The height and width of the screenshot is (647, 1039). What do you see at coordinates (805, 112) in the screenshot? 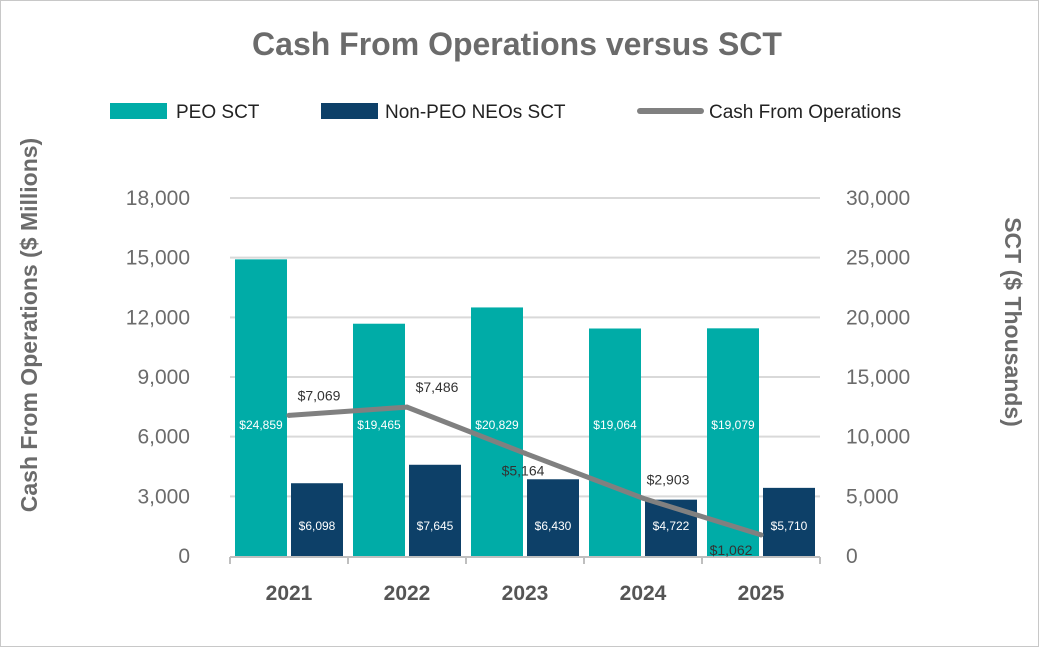
I see `legend-label-cash-from-operations: Cash From Operations` at bounding box center [805, 112].